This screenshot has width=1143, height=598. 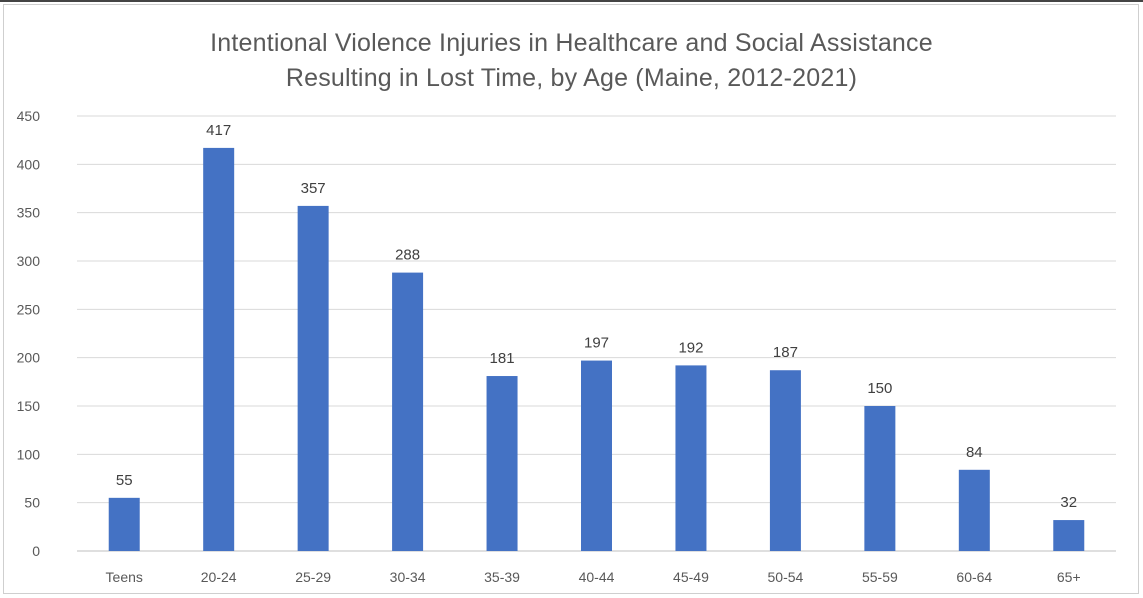 I want to click on x-tick-label: 40-44, so click(x=597, y=577).